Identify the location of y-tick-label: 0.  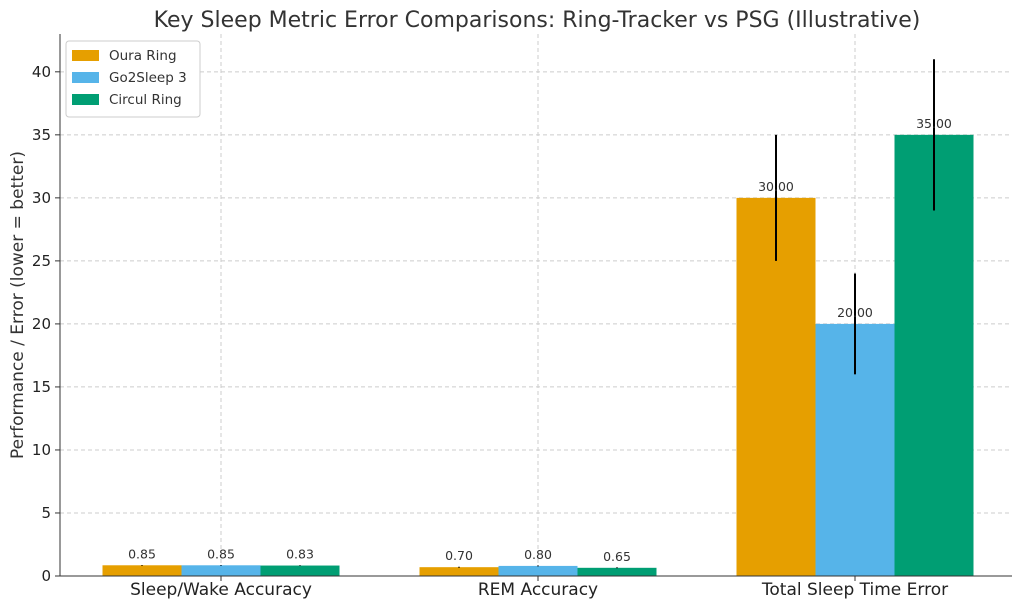
(46, 576).